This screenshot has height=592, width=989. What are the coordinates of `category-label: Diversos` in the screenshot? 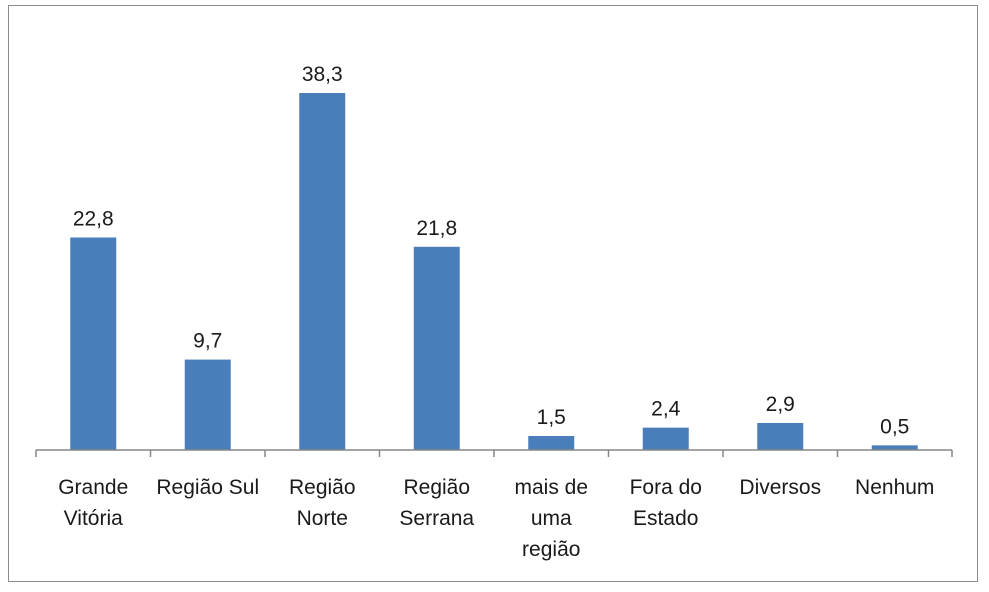 It's located at (780, 487).